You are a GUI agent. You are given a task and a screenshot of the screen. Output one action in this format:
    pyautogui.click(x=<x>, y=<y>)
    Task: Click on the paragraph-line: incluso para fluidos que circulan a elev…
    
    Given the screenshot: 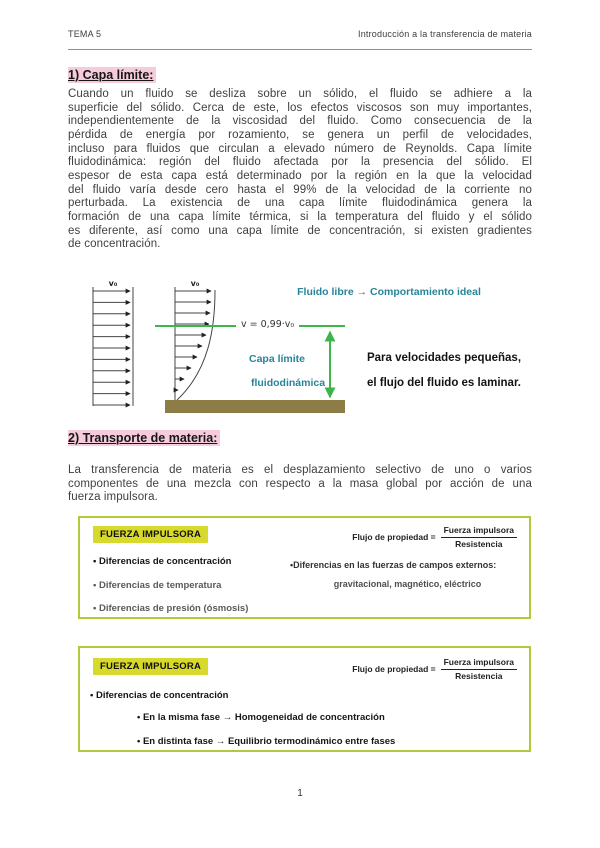 What is the action you would take?
    pyautogui.click(x=300, y=148)
    